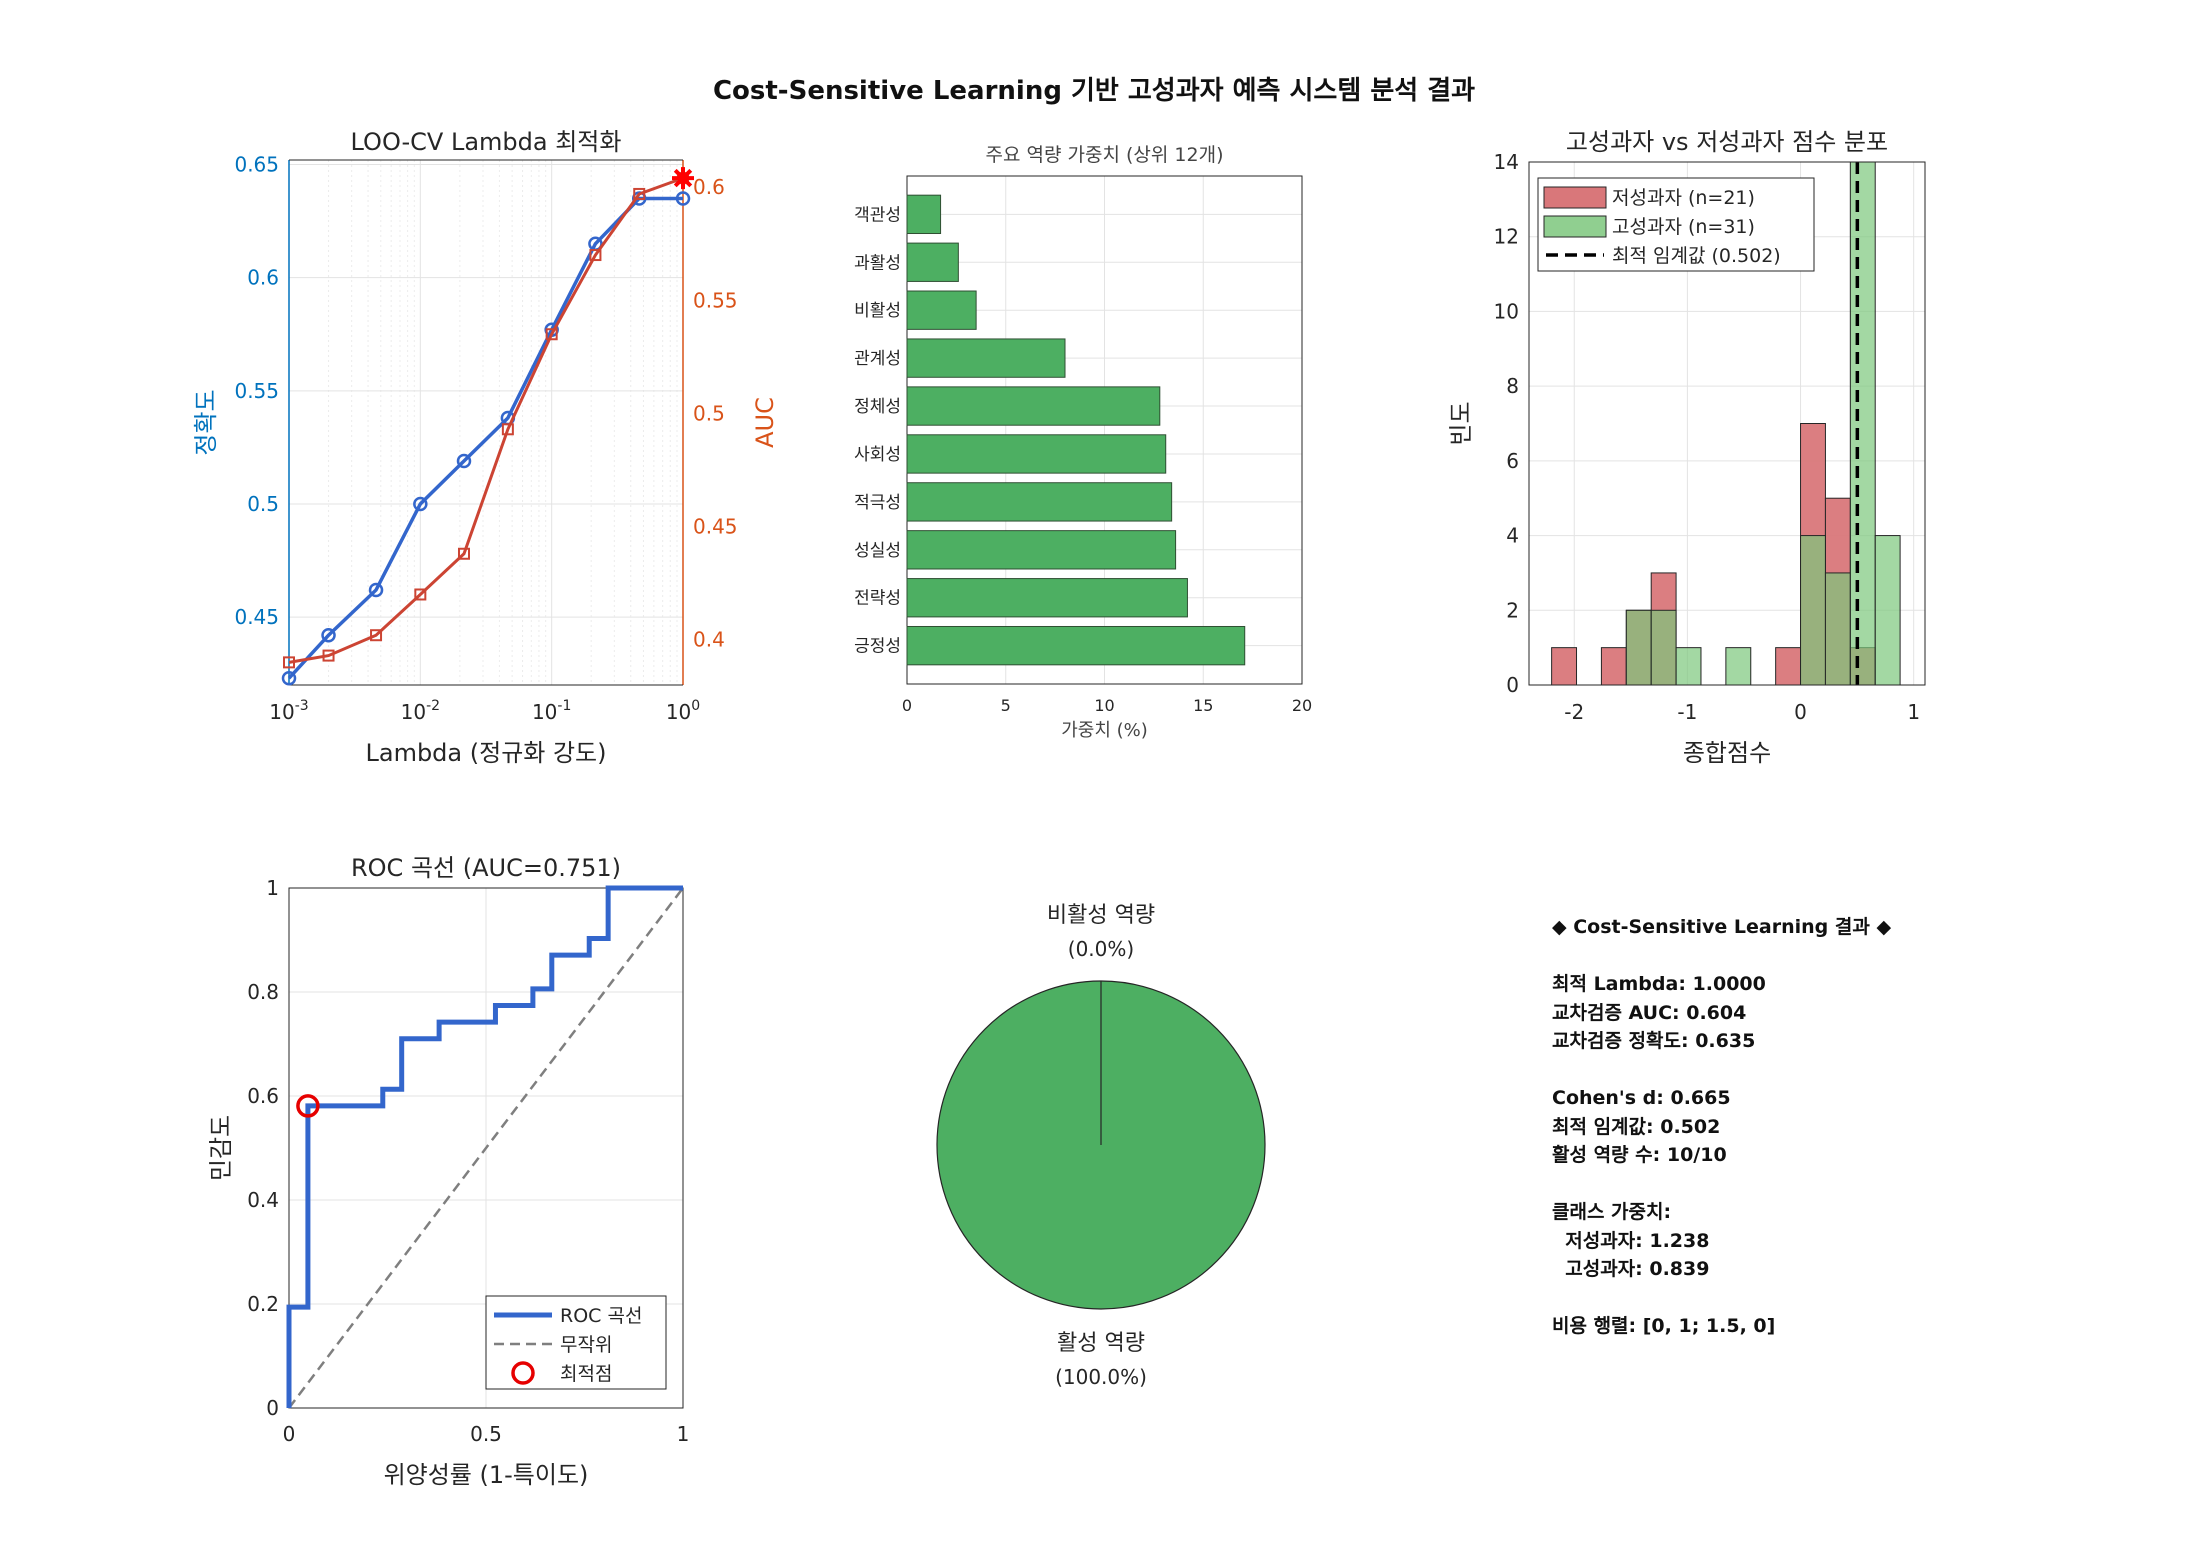  I want to click on y-axis-label: 민감도, so click(221, 1148).